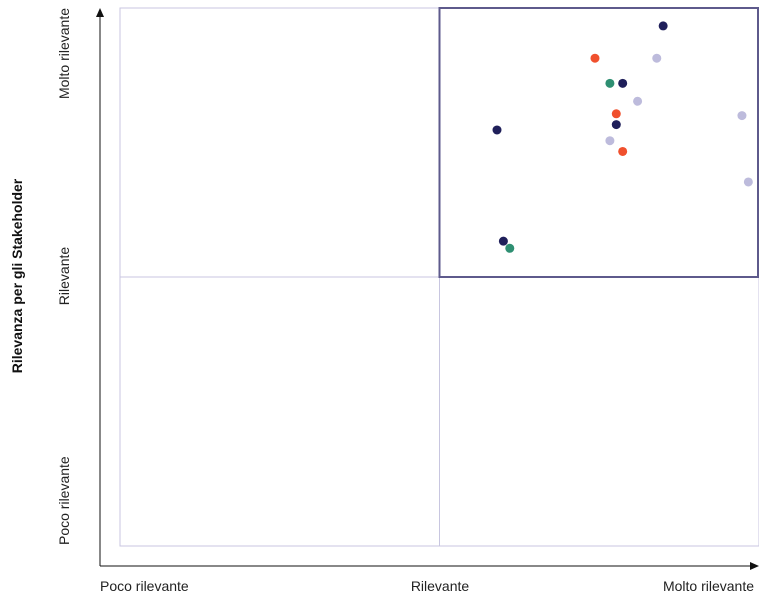 This screenshot has height=598, width=759. Describe the element at coordinates (64, 53) in the screenshot. I see `y-tick-label-high: Molto rilevante` at that location.